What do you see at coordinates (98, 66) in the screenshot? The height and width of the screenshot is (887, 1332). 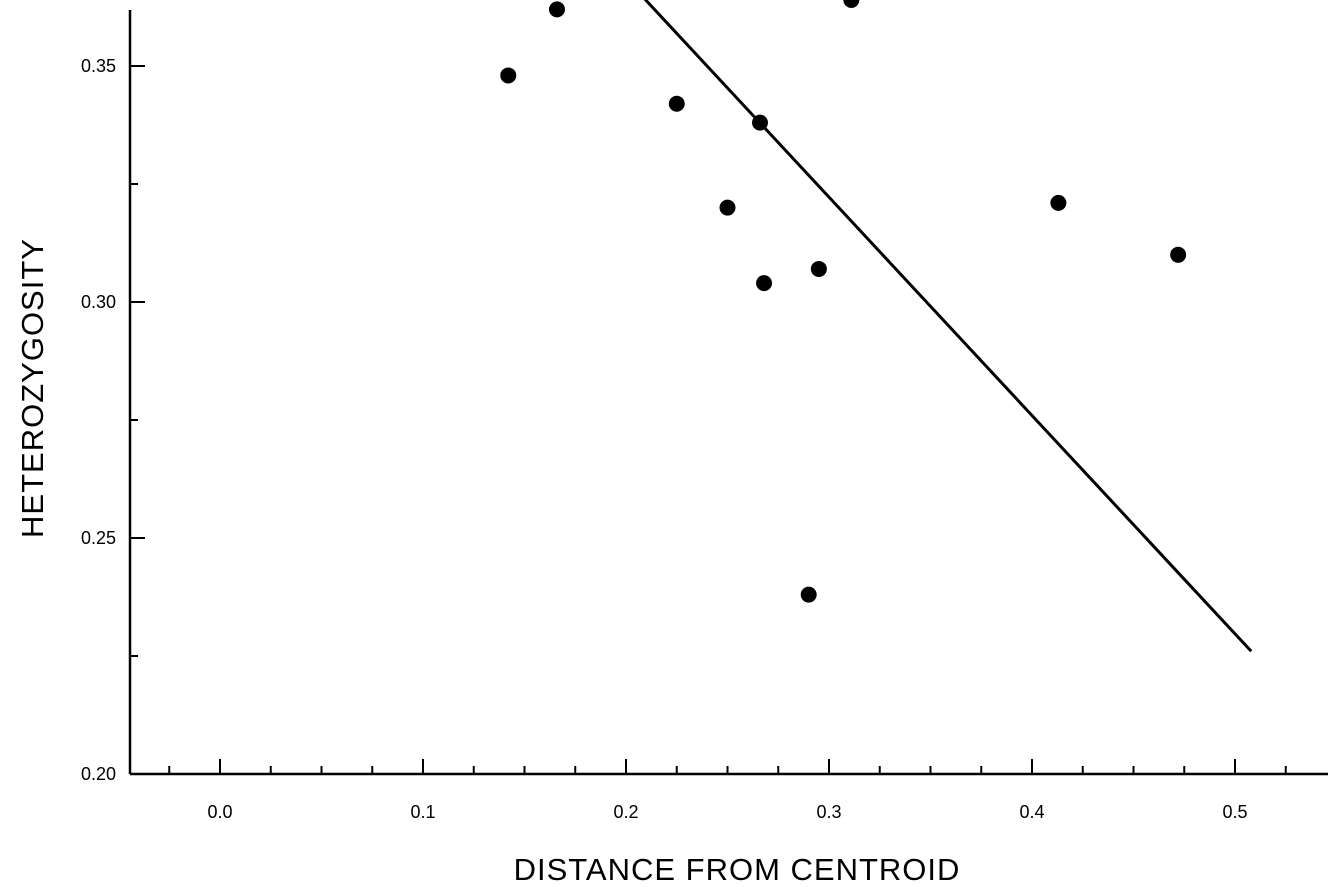 I see `y-tick-label: 0.35` at bounding box center [98, 66].